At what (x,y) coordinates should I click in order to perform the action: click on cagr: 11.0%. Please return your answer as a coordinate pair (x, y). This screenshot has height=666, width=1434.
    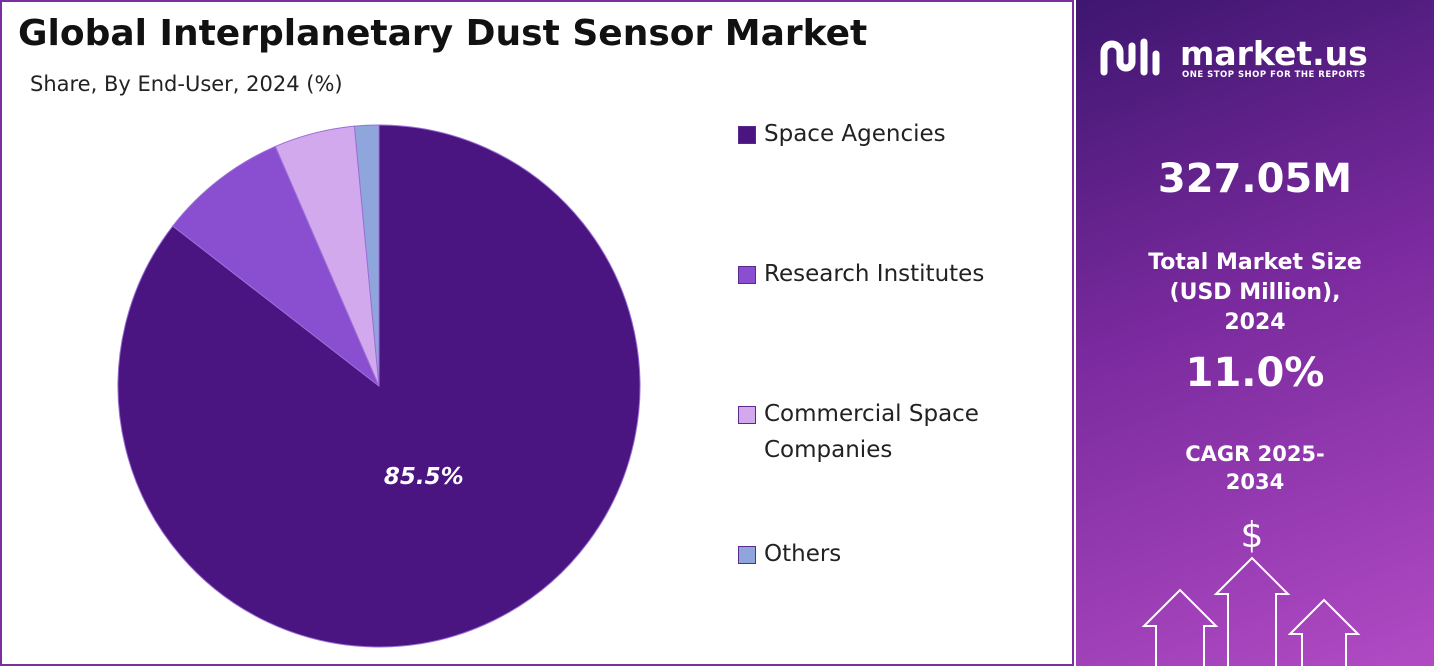
    Looking at the image, I should click on (1255, 373).